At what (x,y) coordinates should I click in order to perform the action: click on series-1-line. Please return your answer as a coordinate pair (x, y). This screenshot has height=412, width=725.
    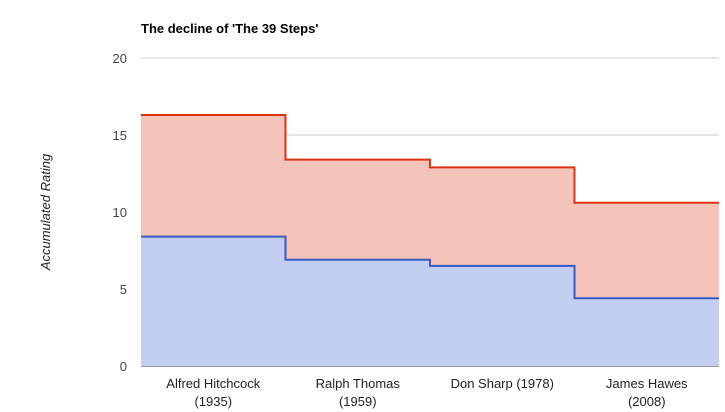
    Looking at the image, I should click on (430, 267).